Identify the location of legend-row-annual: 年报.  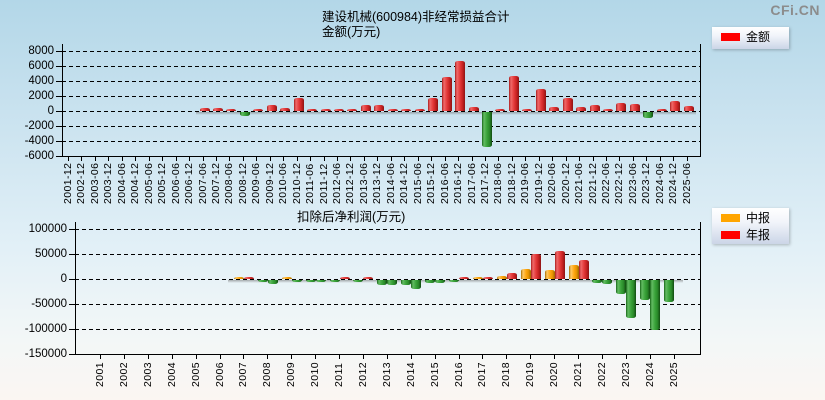
(750, 235).